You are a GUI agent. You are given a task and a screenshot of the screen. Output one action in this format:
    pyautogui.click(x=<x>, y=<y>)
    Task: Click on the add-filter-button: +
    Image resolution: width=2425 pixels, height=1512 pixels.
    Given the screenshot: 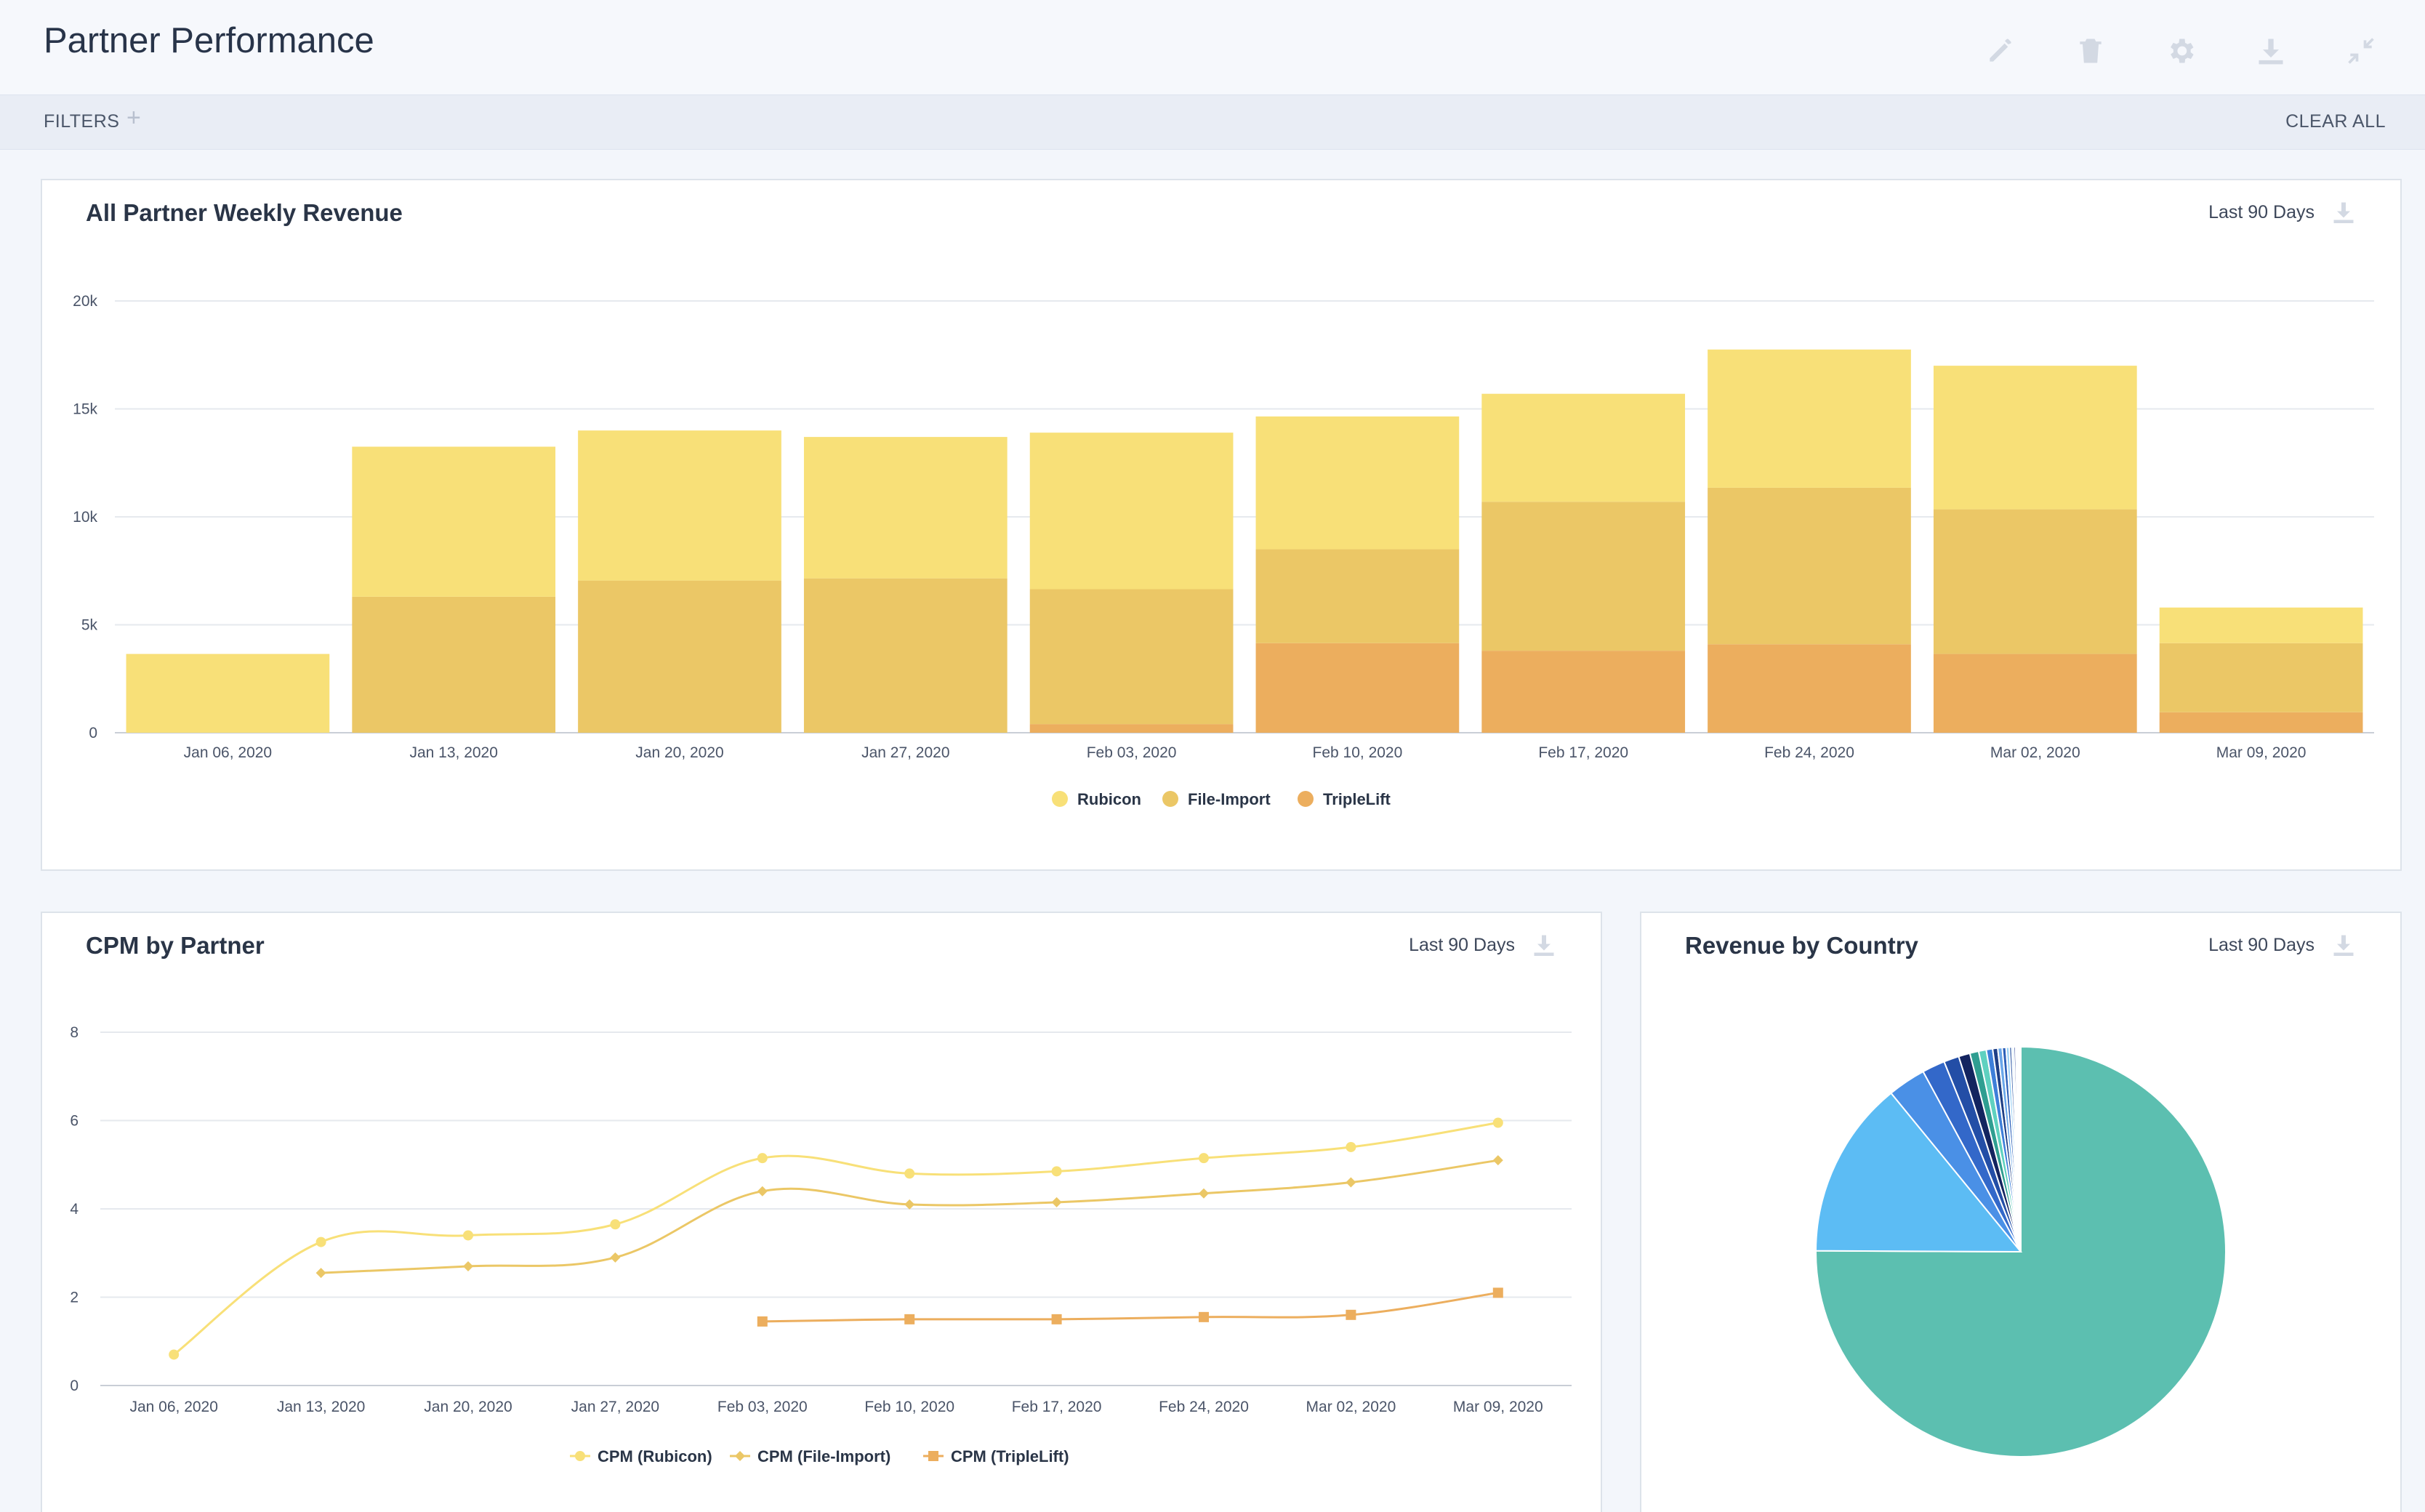 What is the action you would take?
    pyautogui.click(x=133, y=118)
    